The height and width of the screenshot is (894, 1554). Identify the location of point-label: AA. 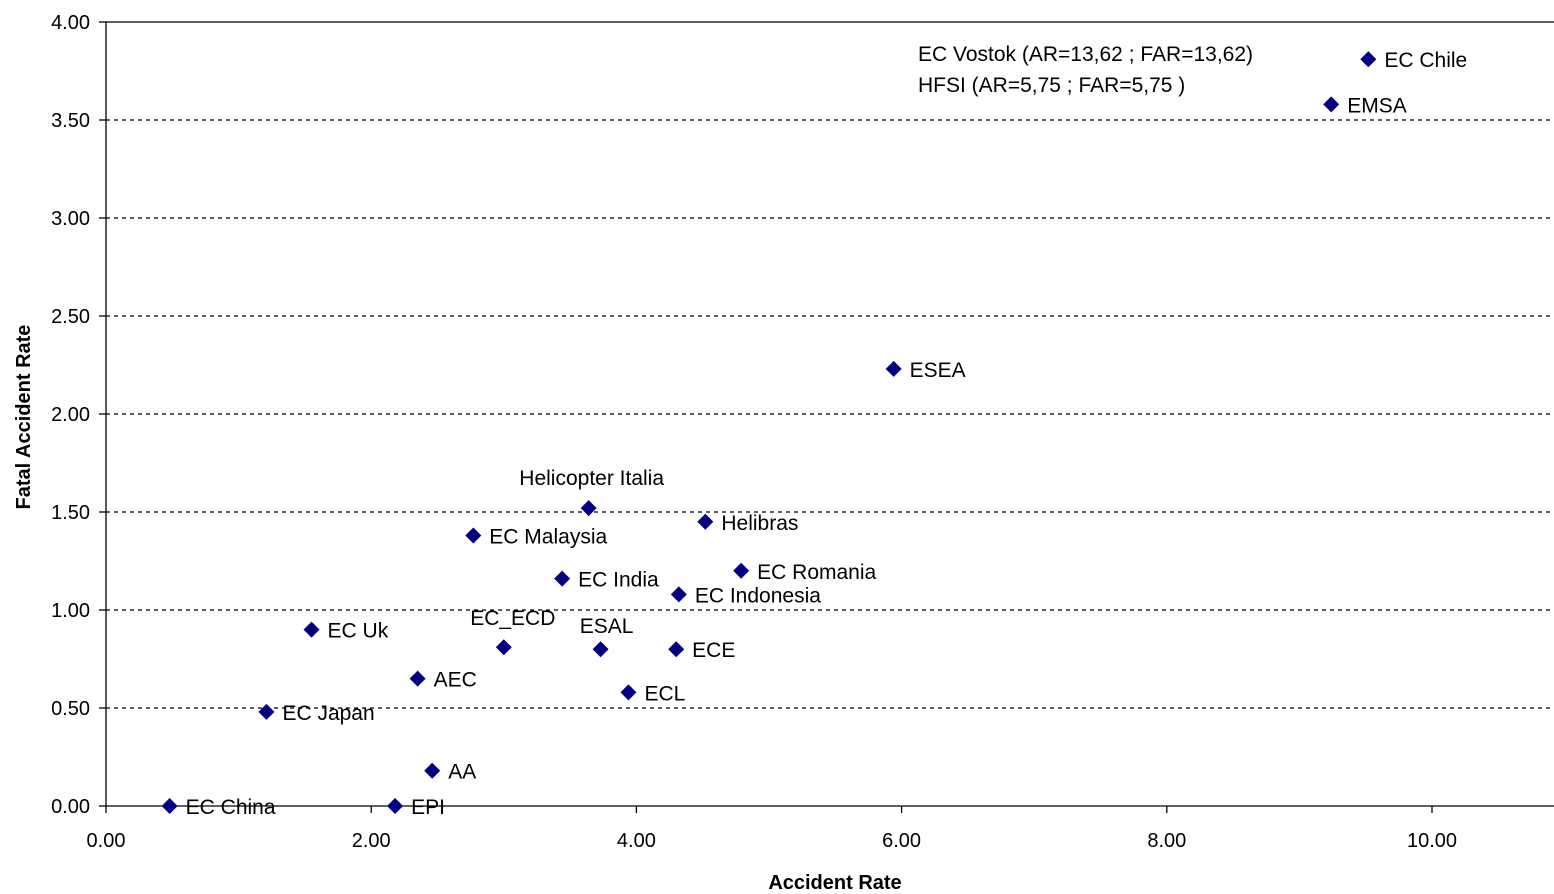
(462, 772).